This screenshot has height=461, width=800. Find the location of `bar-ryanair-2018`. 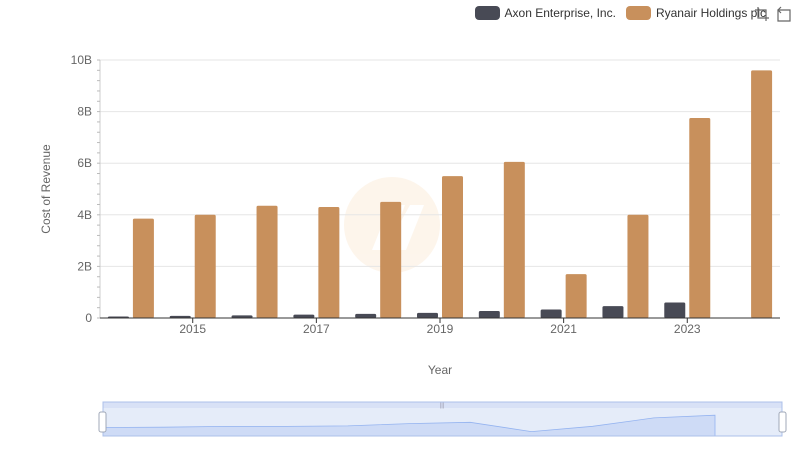

bar-ryanair-2018 is located at coordinates (391, 259).